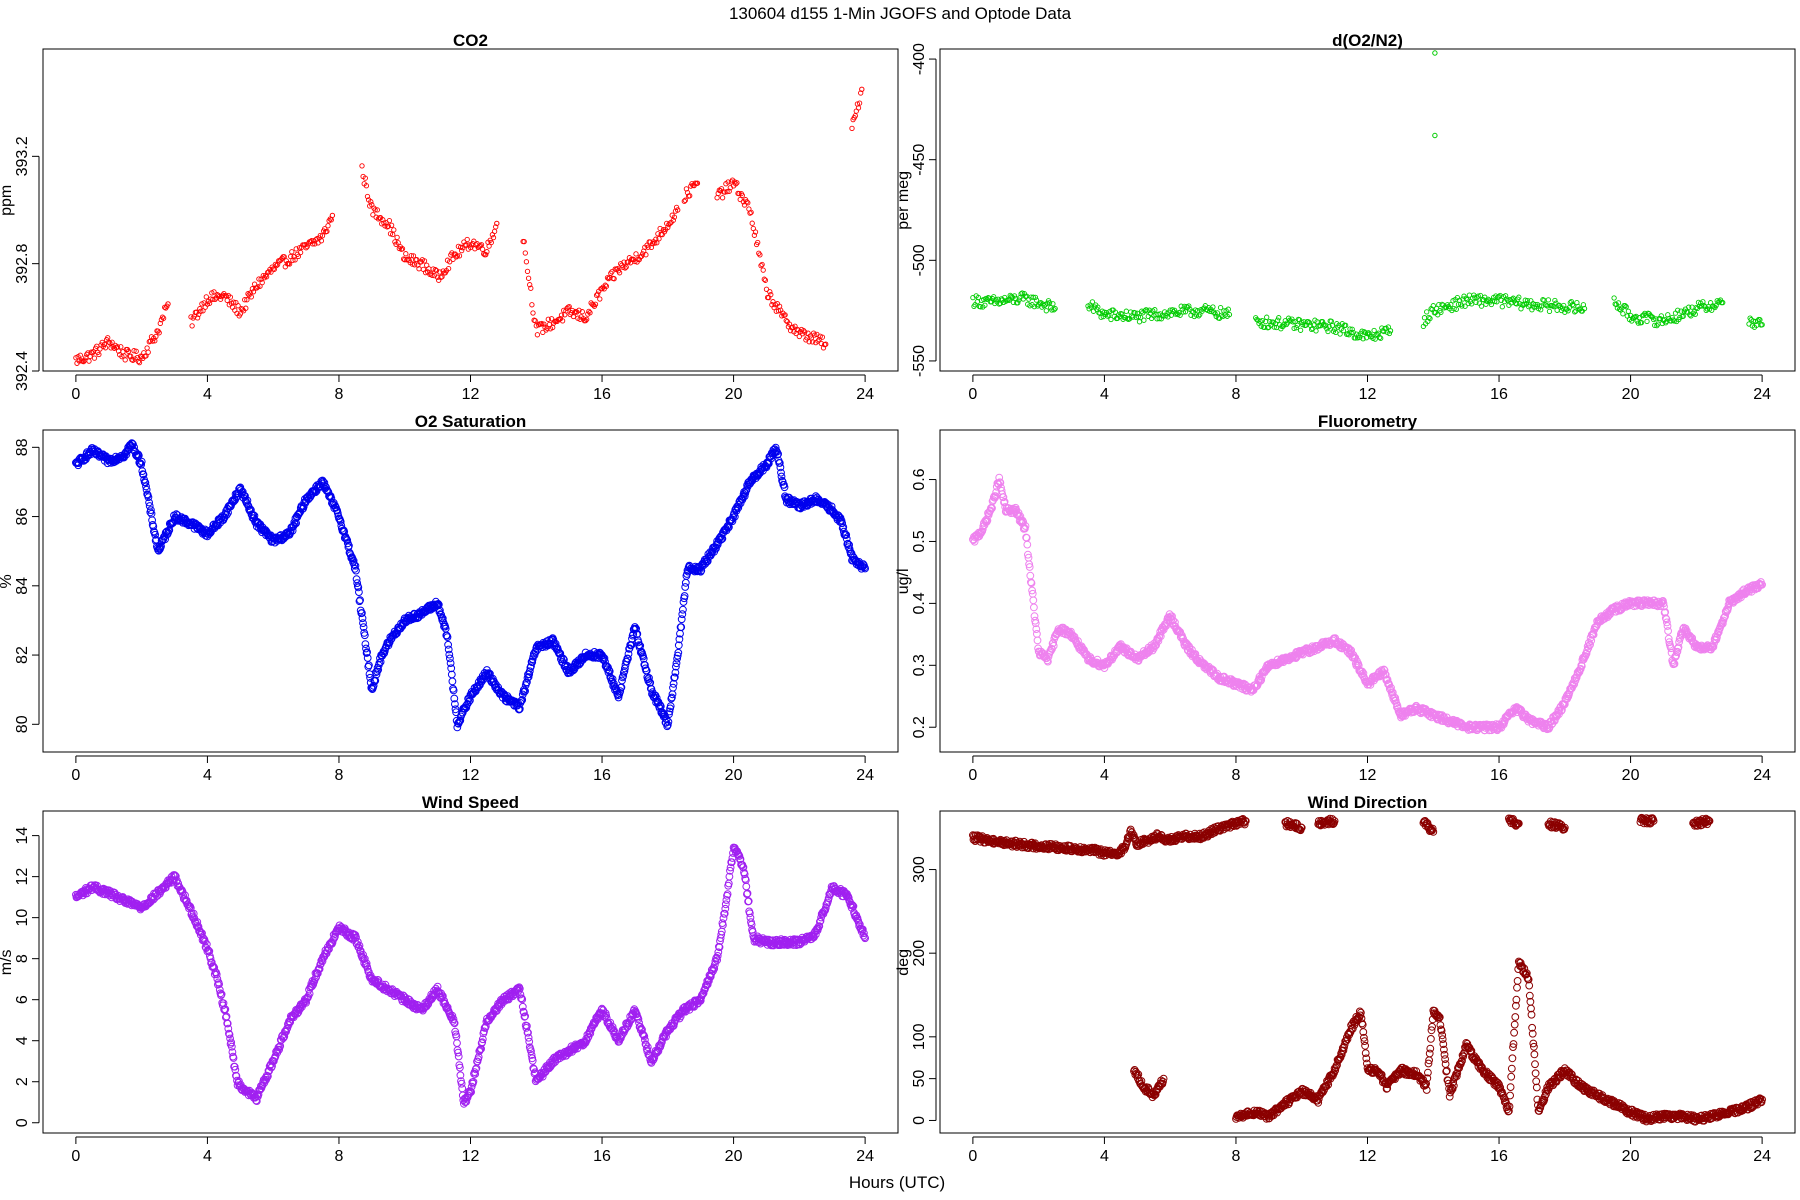 Image resolution: width=1800 pixels, height=1200 pixels. Describe the element at coordinates (919, 361) in the screenshot. I see `y-tick-label: -550` at that location.